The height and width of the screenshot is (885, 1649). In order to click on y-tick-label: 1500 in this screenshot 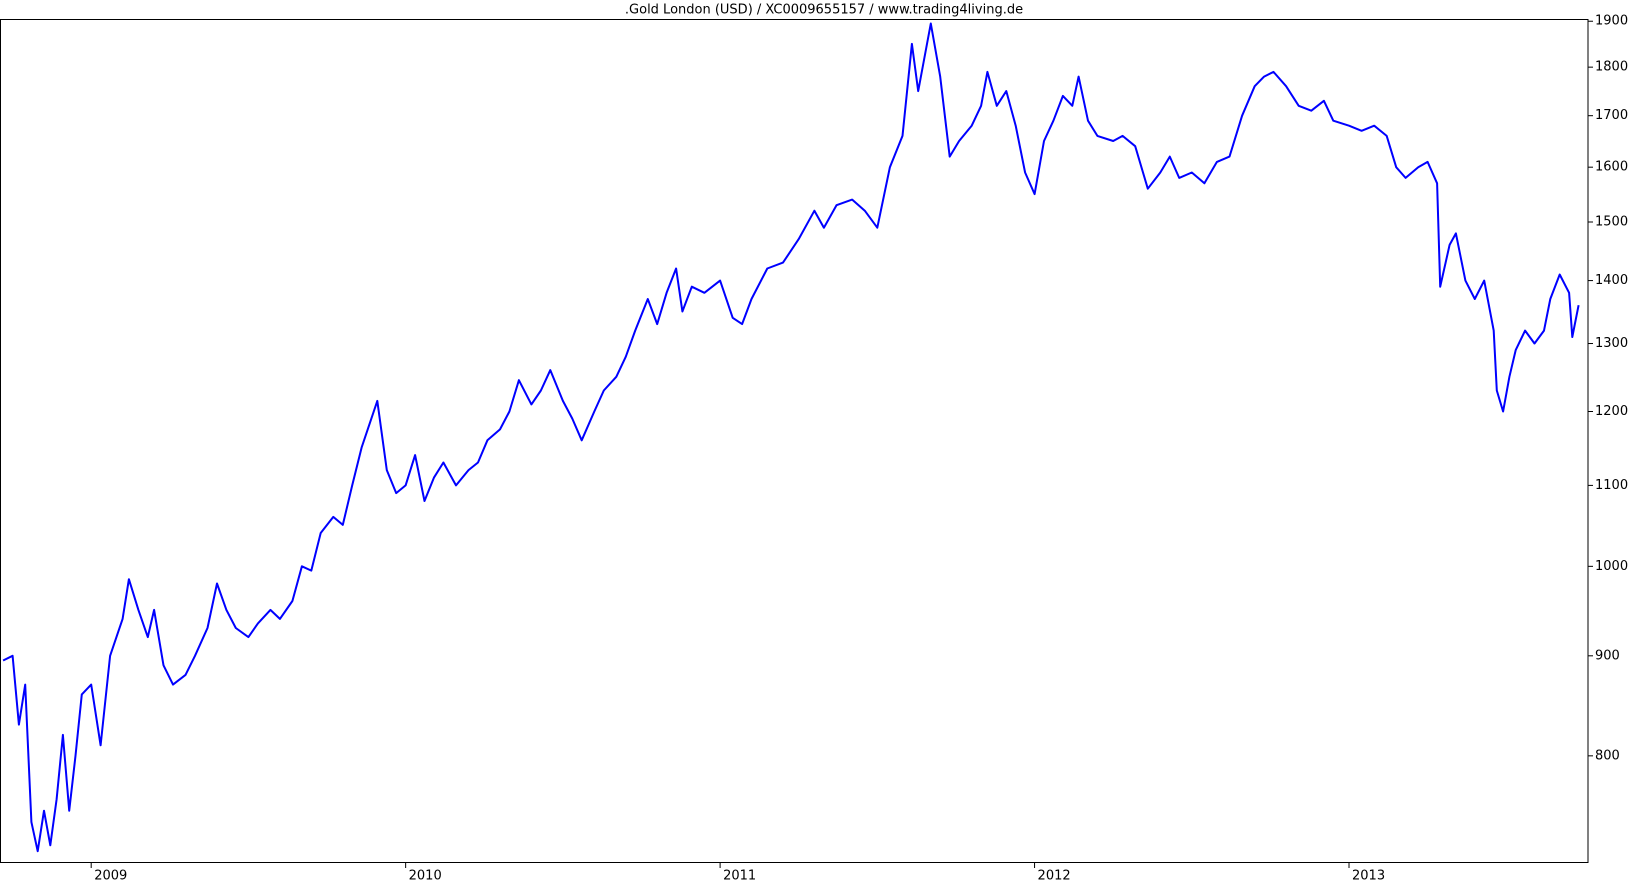, I will do `click(1611, 221)`.